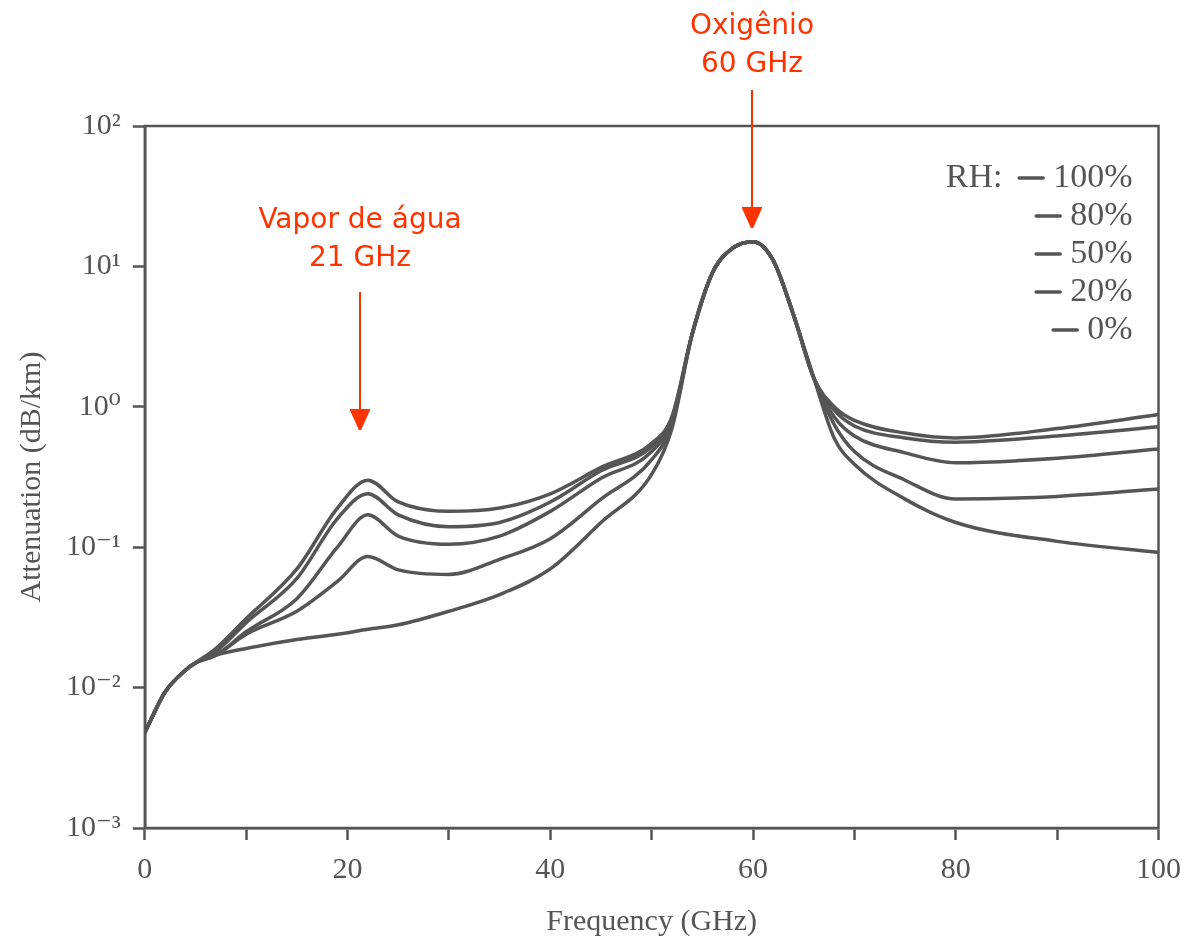 Image resolution: width=1193 pixels, height=948 pixels. Describe the element at coordinates (101, 264) in the screenshot. I see `y-tick-label: 10¹` at that location.